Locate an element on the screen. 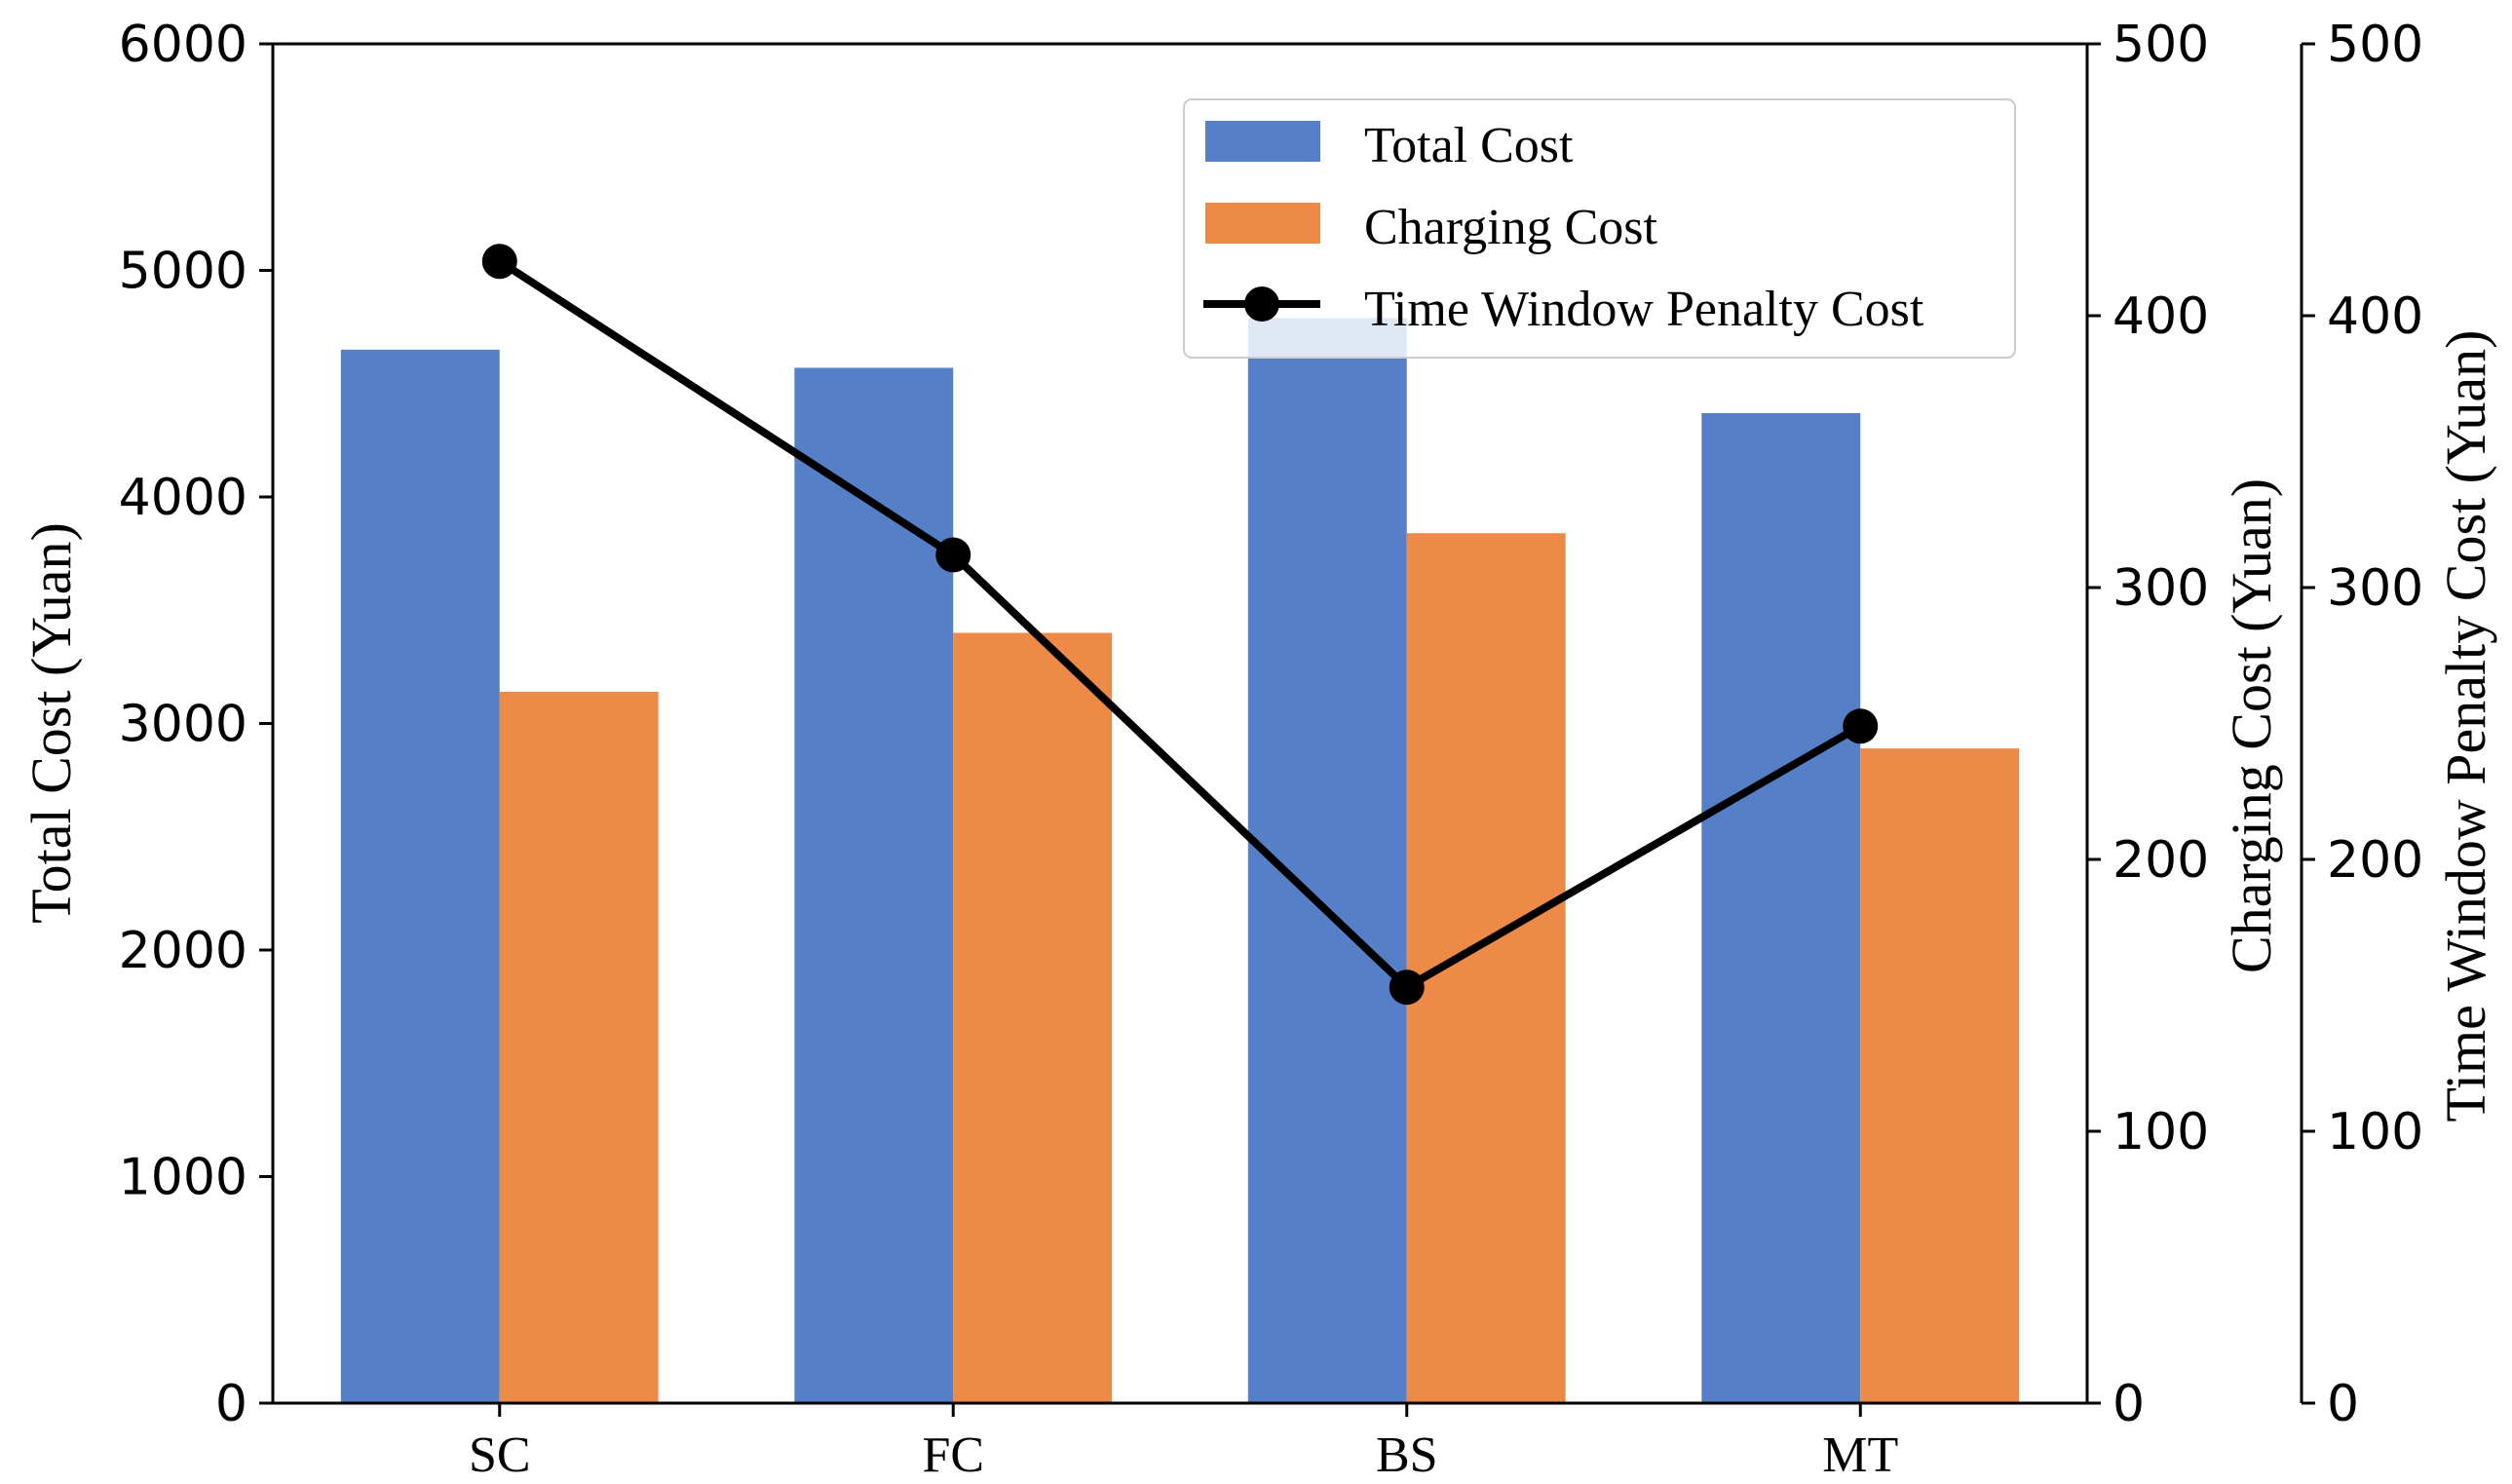 The image size is (2512, 1484). y-right-axis-1-label: Charging Cost (Yuan) is located at coordinates (2251, 725).